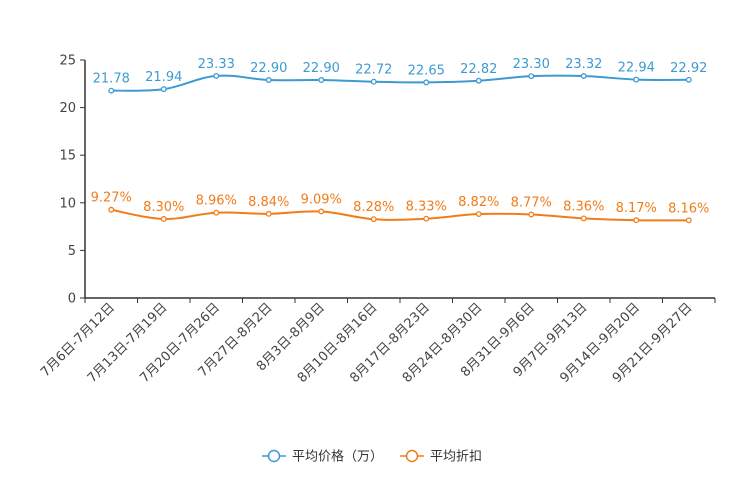  I want to click on legend-item-0: 平均价格（万）, so click(322, 457).